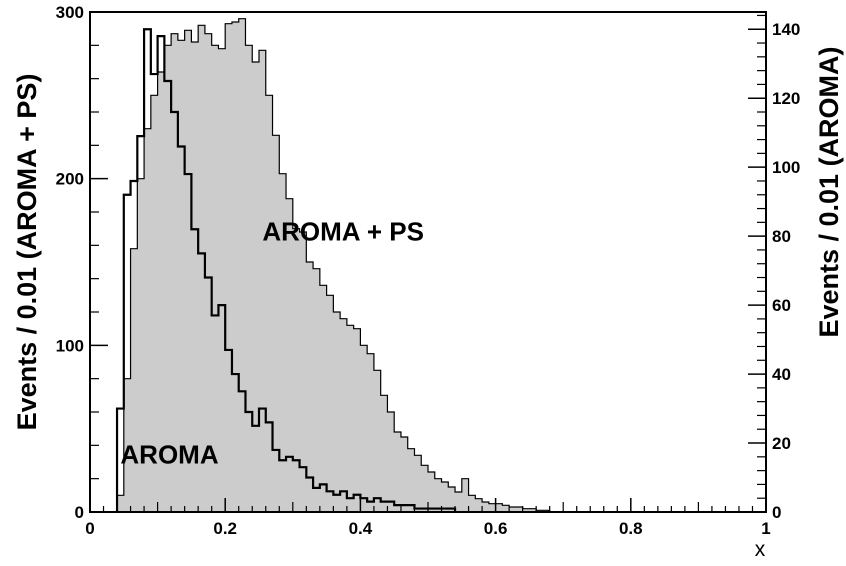  Describe the element at coordinates (343, 231) in the screenshot. I see `annotation-aroma-ps: AROMA + PS` at that location.